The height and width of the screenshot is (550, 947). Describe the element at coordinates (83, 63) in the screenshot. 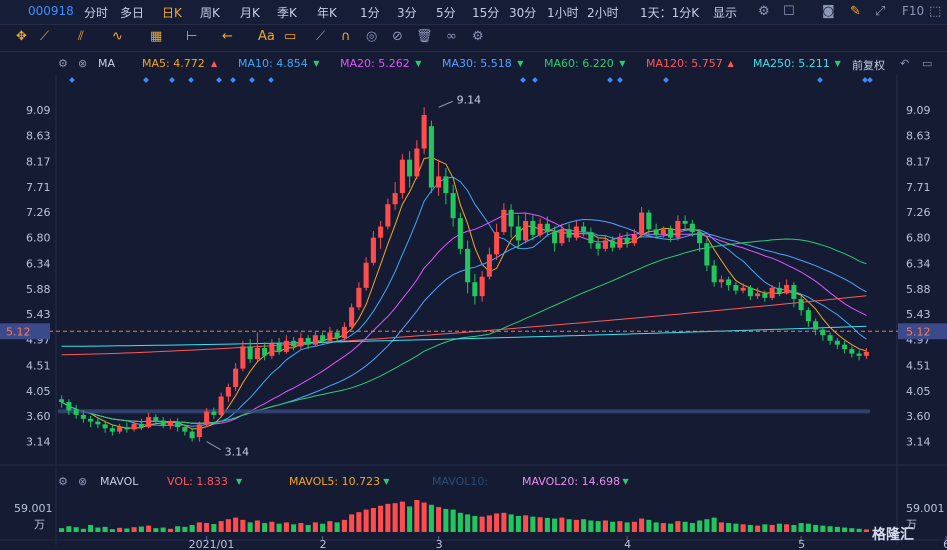

I see `ma-close-icon: ⊗` at that location.